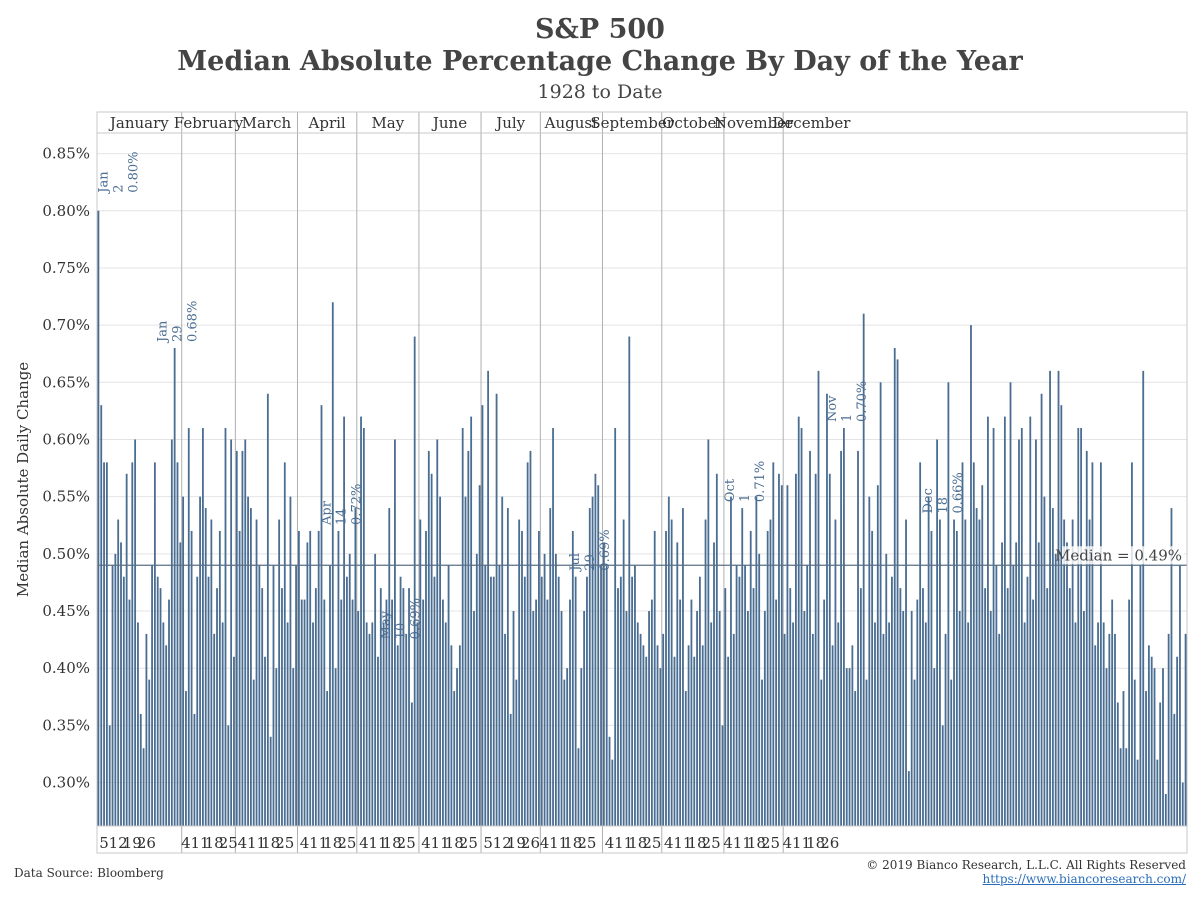  What do you see at coordinates (575, 563) in the screenshot?
I see `annotation-text: Jul` at bounding box center [575, 563].